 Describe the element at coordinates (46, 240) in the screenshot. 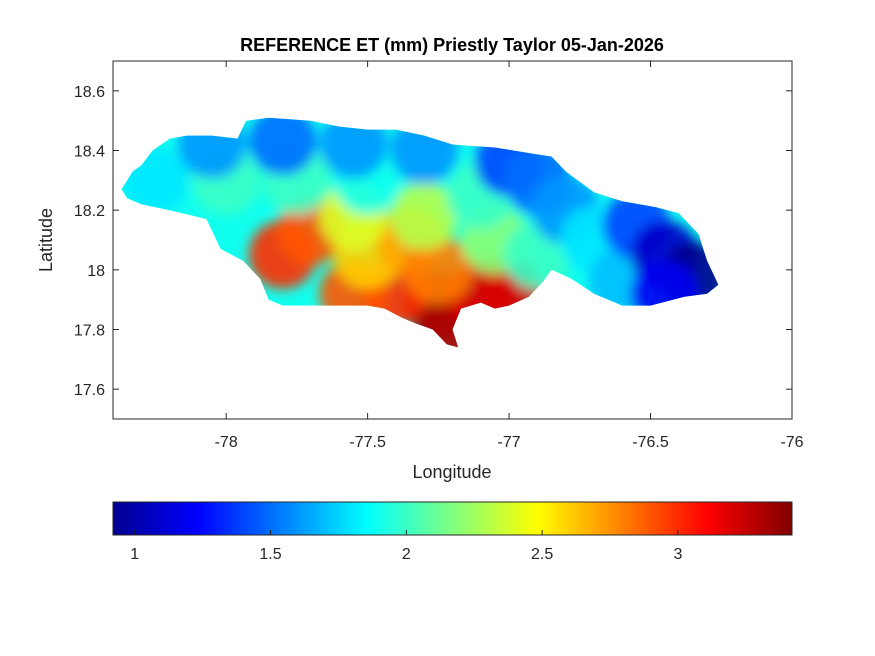

I see `y-axis-label: Latitude` at that location.